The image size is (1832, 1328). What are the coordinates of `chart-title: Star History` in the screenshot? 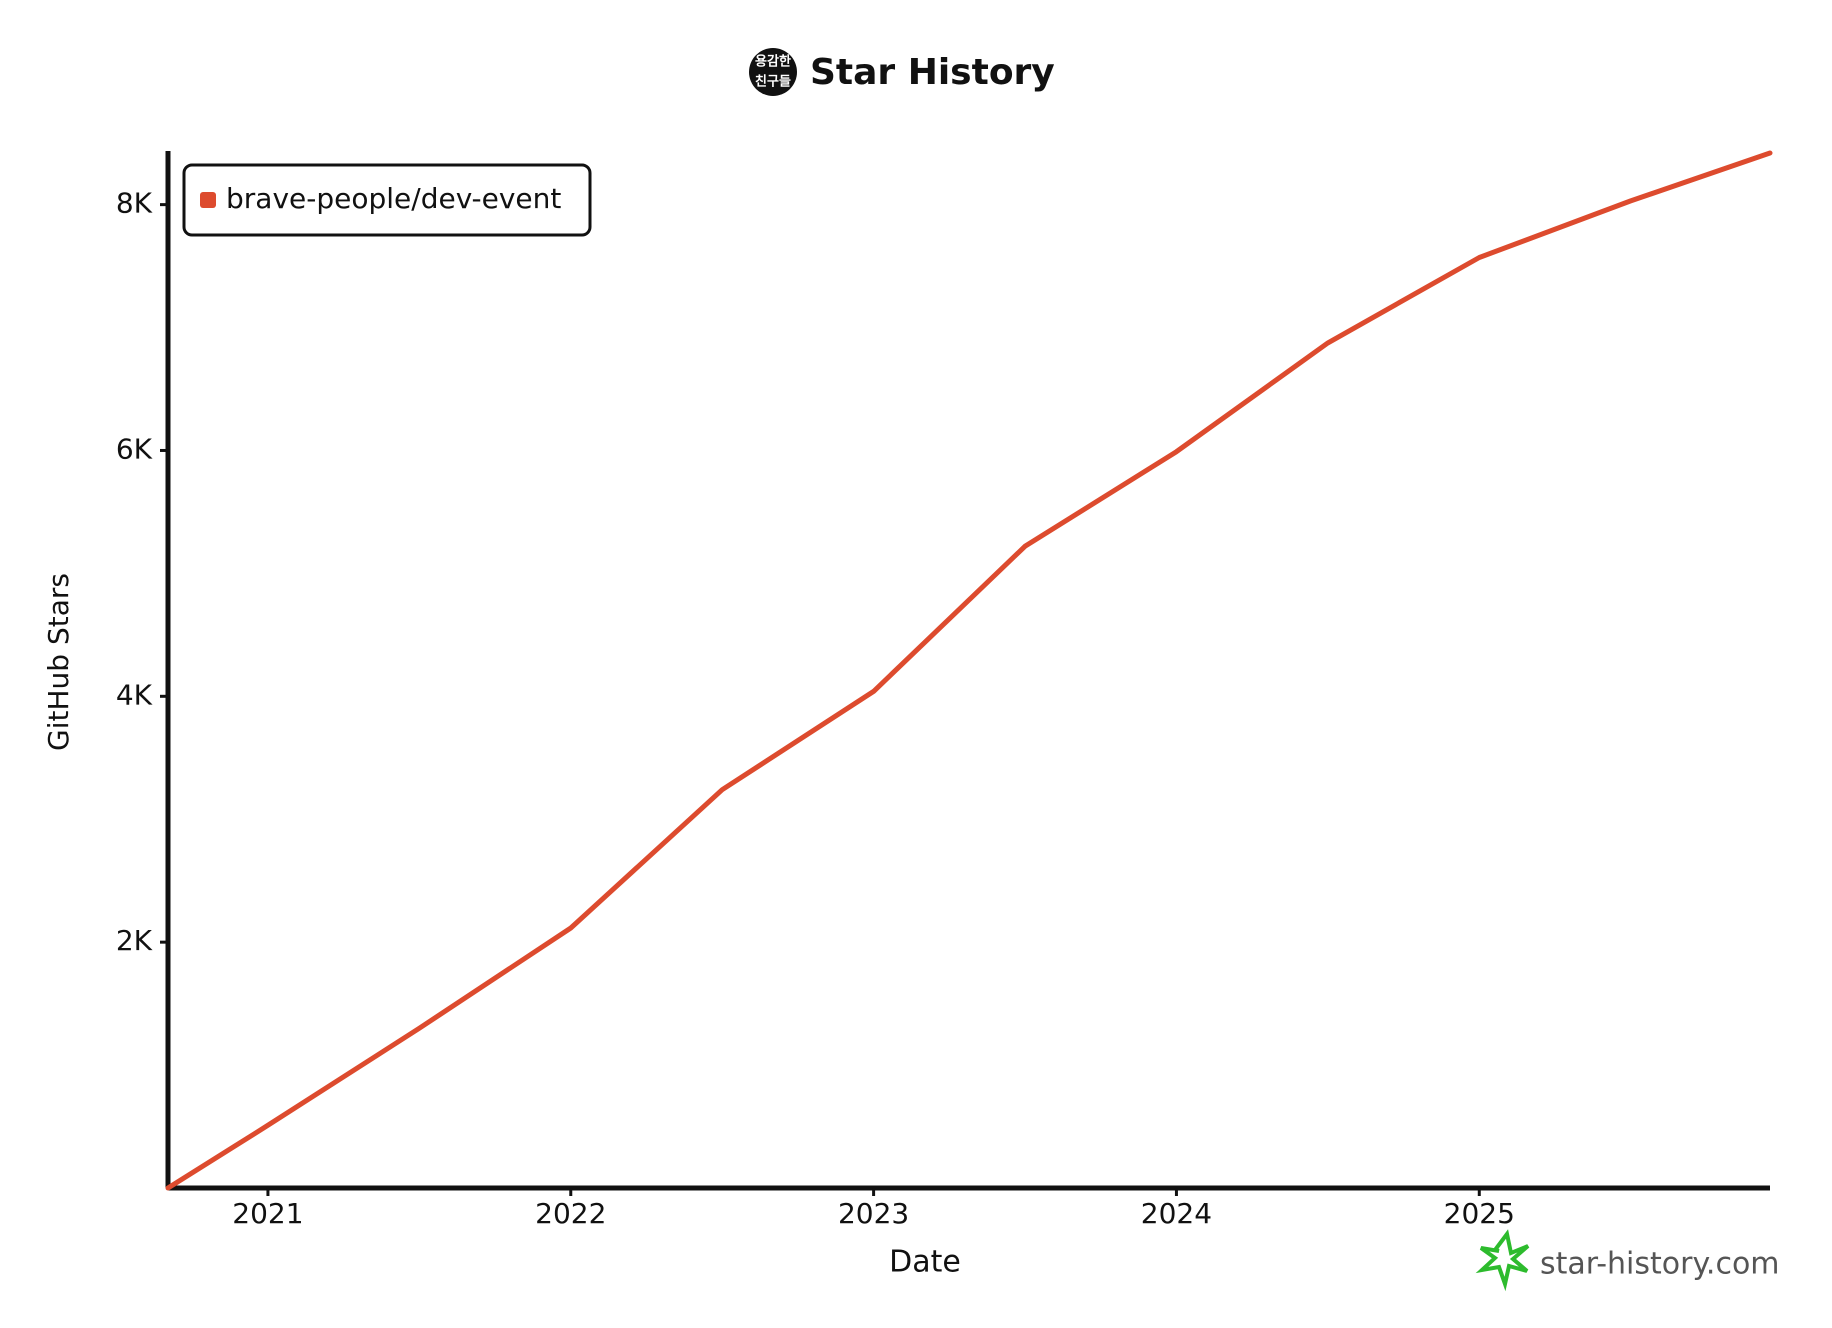 It's located at (932, 72).